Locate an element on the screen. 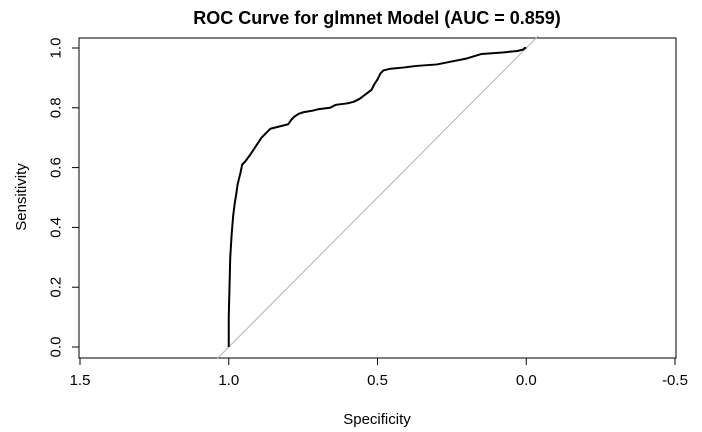  x-tick-label: 0.5 is located at coordinates (377, 380).